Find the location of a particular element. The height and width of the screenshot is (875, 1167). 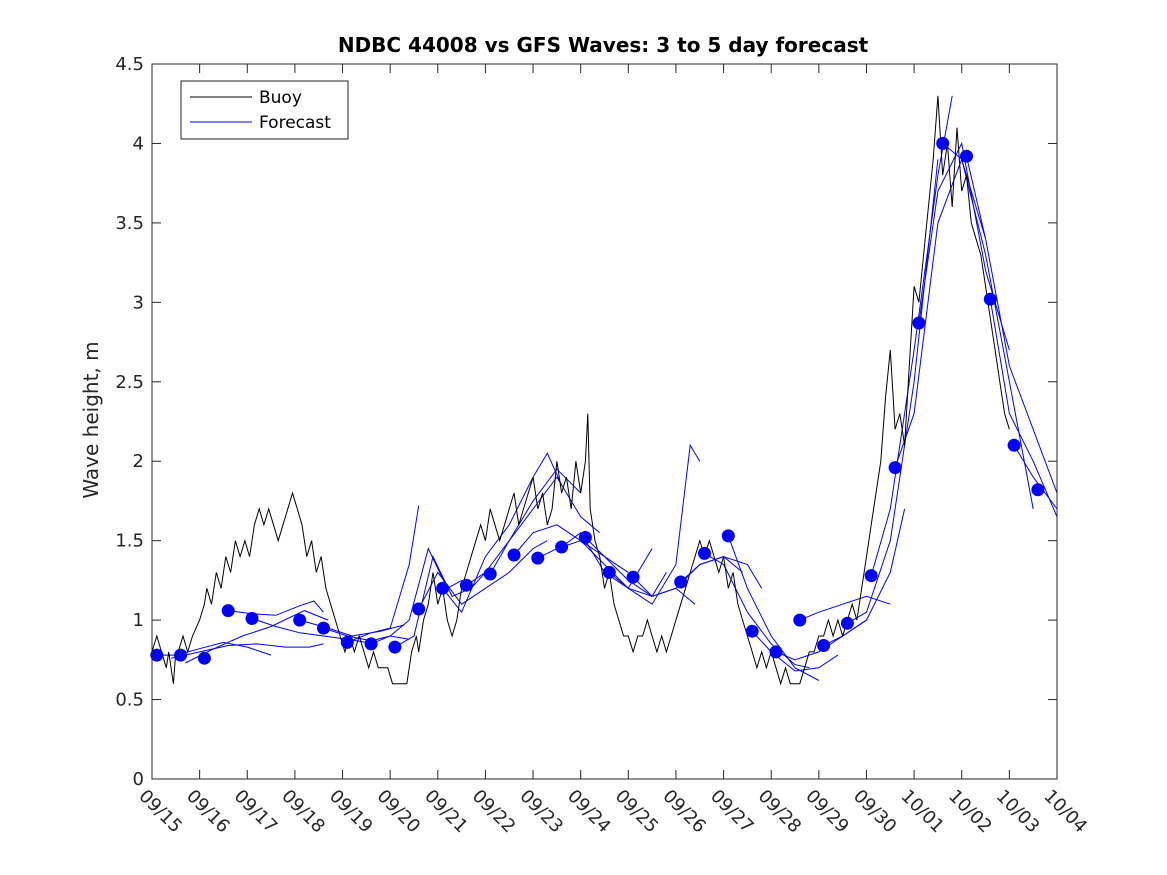

x-tick-label: 09/17 is located at coordinates (256, 812).